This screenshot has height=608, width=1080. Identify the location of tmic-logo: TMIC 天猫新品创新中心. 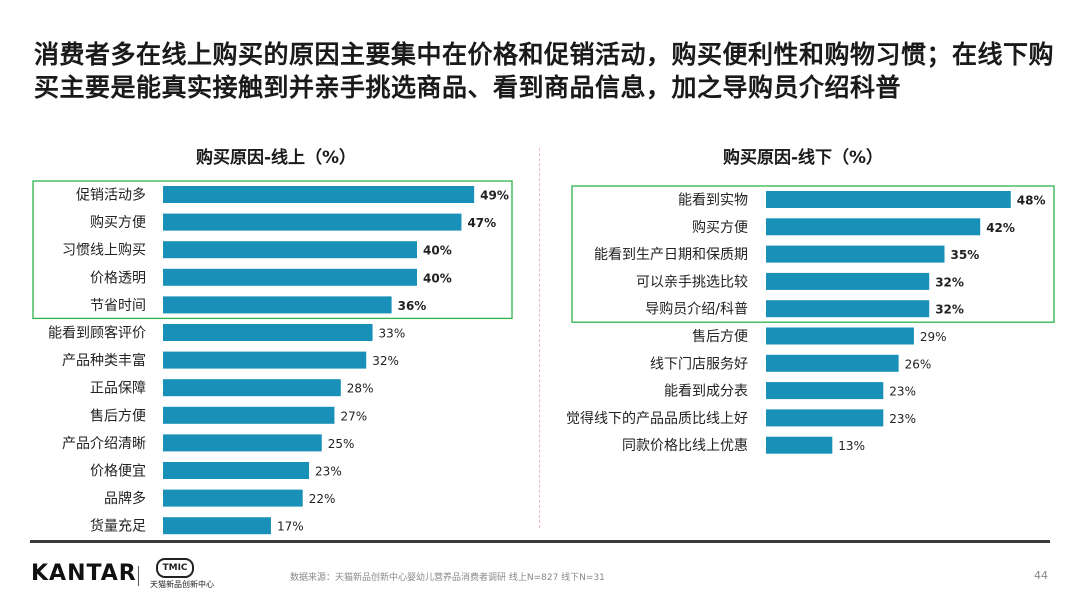
(182, 575).